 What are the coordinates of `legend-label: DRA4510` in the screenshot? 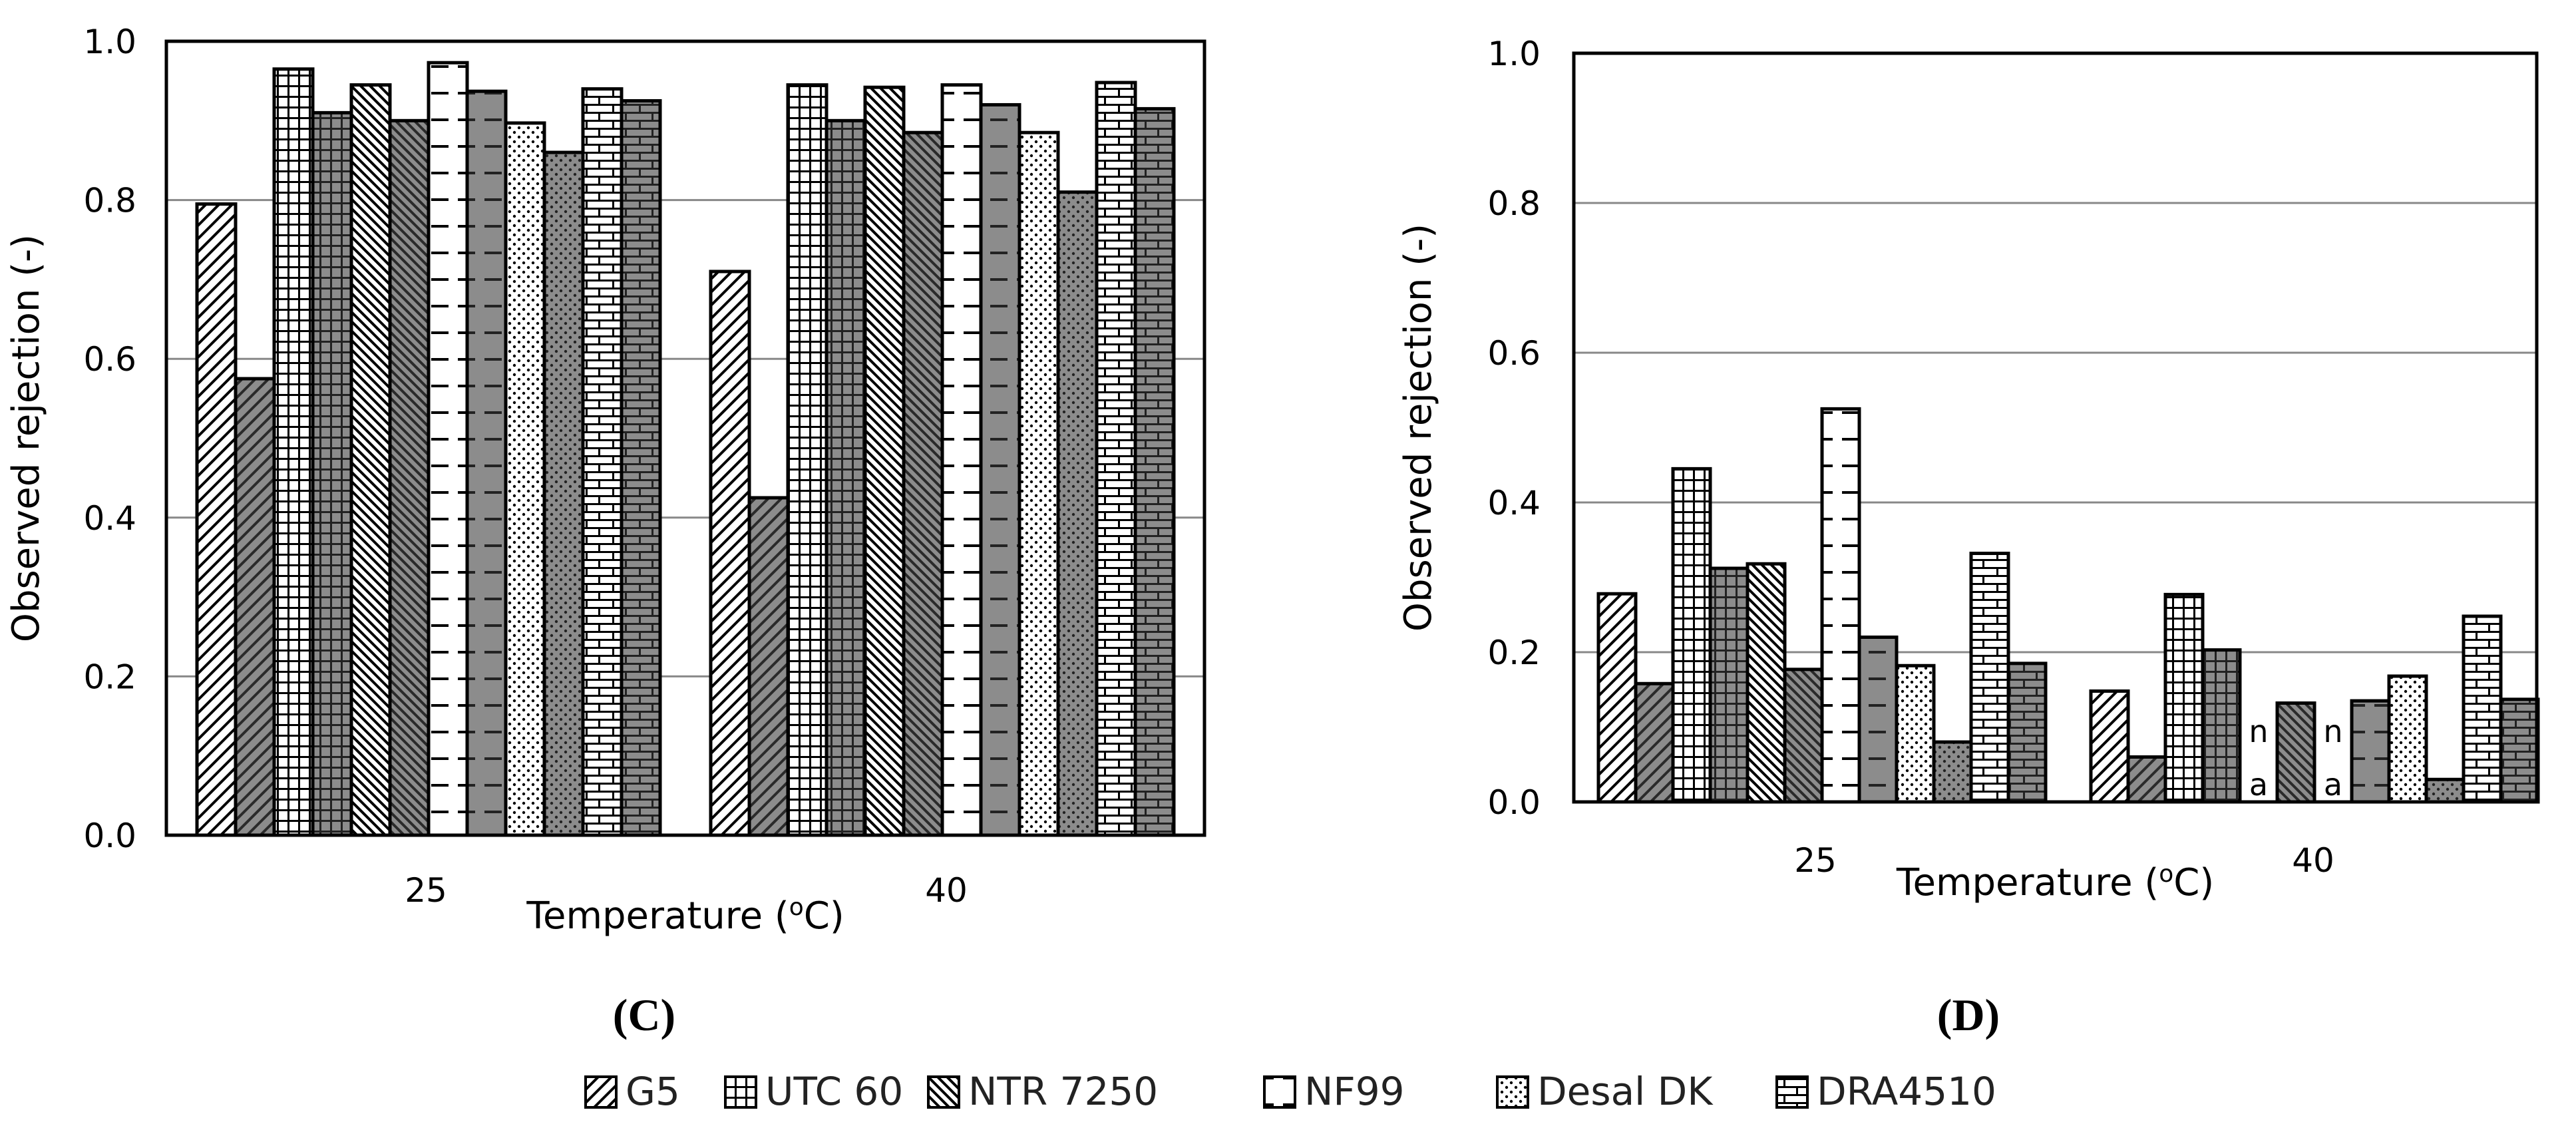 It's located at (1907, 1091).